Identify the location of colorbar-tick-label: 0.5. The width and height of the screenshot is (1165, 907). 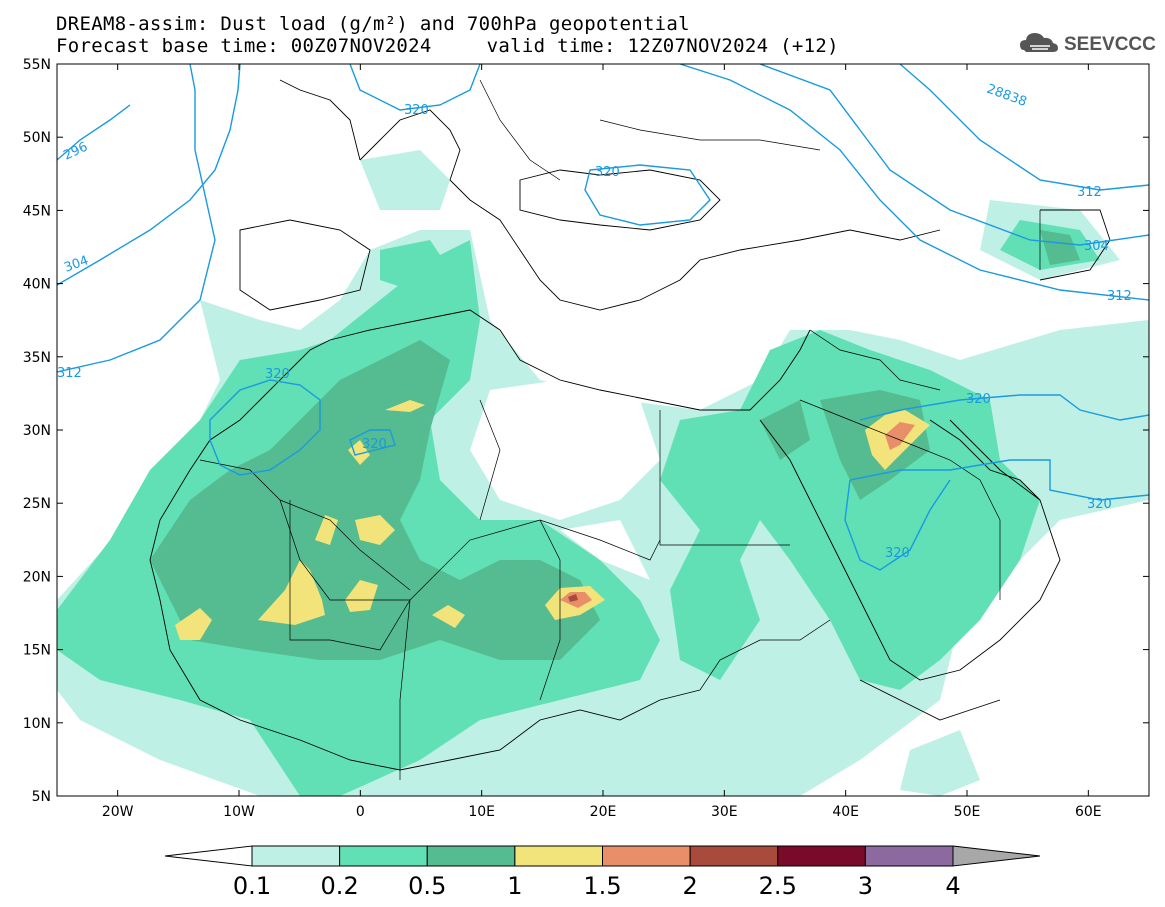
(427, 886).